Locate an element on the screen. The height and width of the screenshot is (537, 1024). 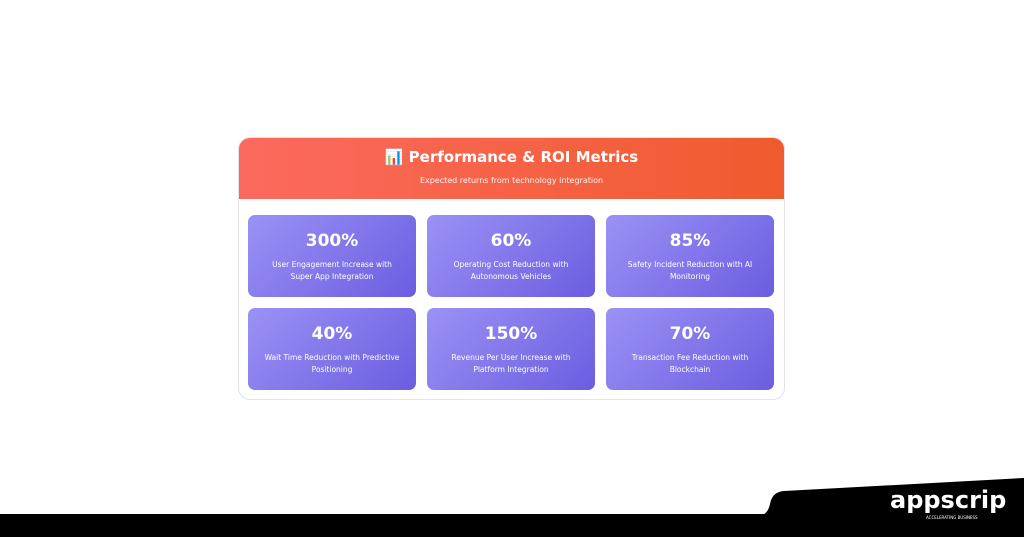
panel-title: 📊 Performance & ROI Metrics is located at coordinates (511, 152).